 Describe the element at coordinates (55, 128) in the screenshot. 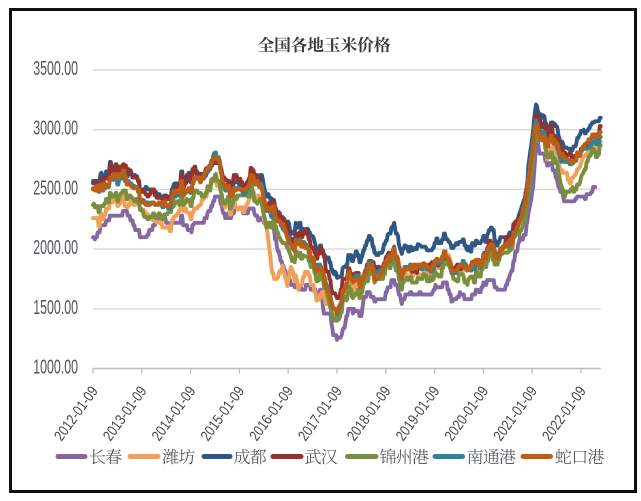

I see `svg-text: 3000.00` at that location.